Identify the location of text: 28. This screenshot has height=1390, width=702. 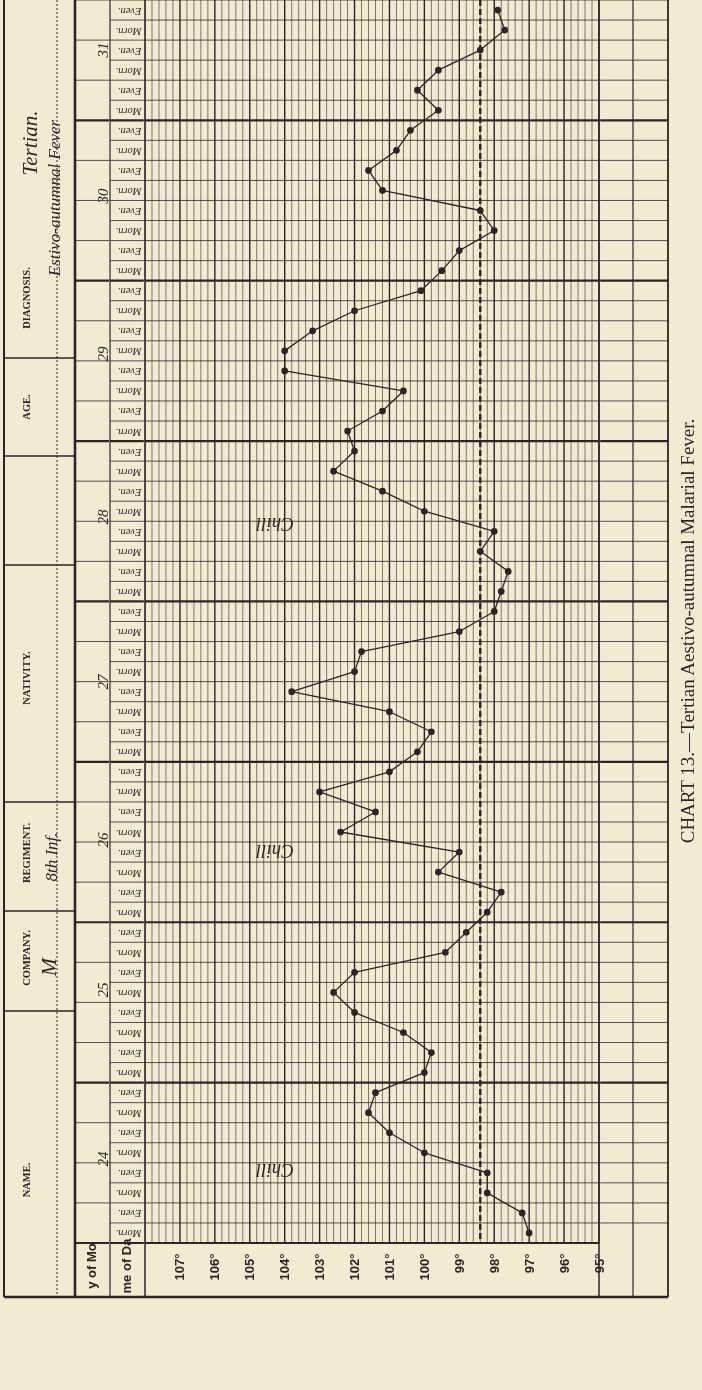
(103, 517).